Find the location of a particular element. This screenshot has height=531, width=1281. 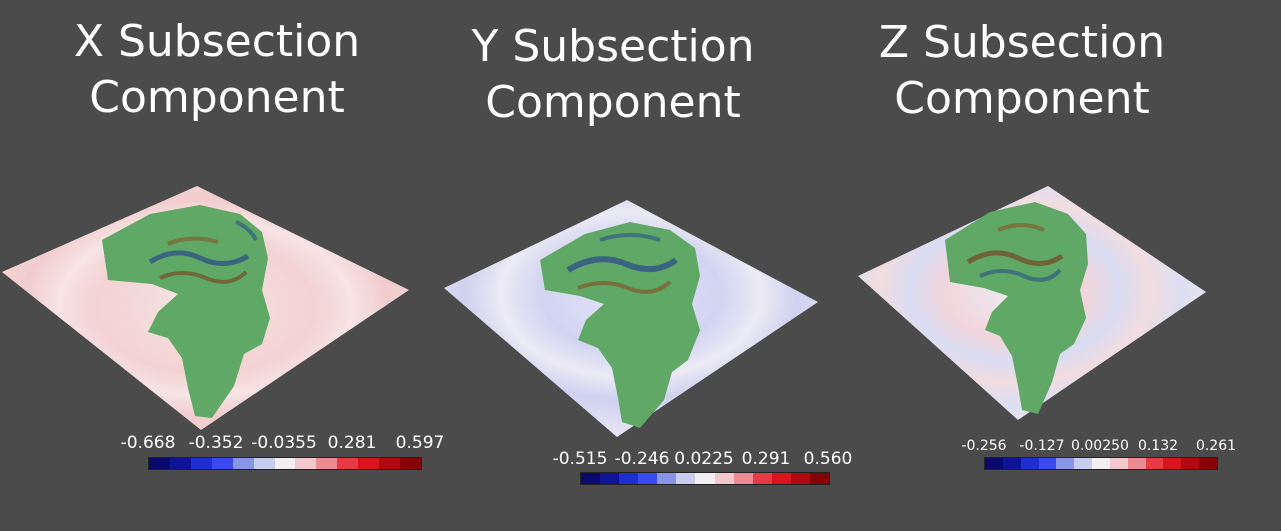

panel-title-y: Y Subsection Component is located at coordinates (612, 75).